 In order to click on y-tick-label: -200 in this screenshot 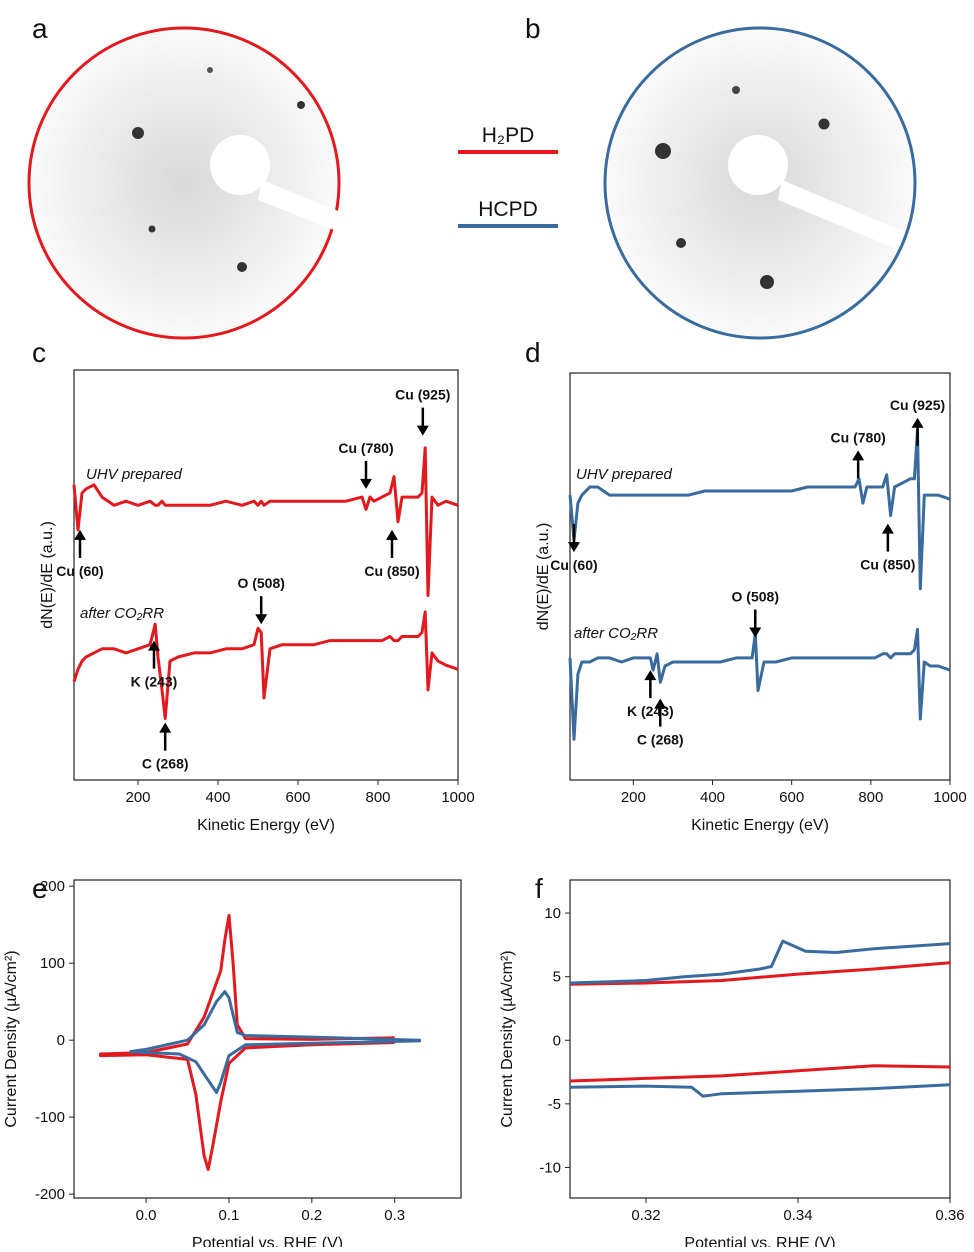, I will do `click(50, 1194)`.